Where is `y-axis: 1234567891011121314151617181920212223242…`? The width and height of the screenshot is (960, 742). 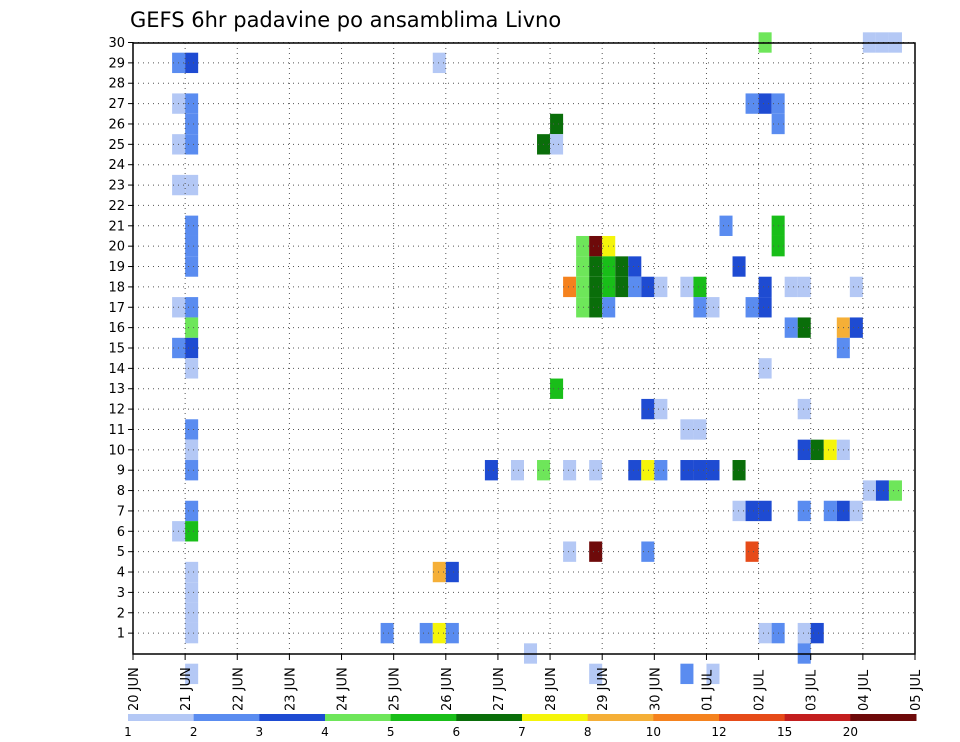
y-axis: 1234567891011121314151617181920212223242… is located at coordinates (120, 339).